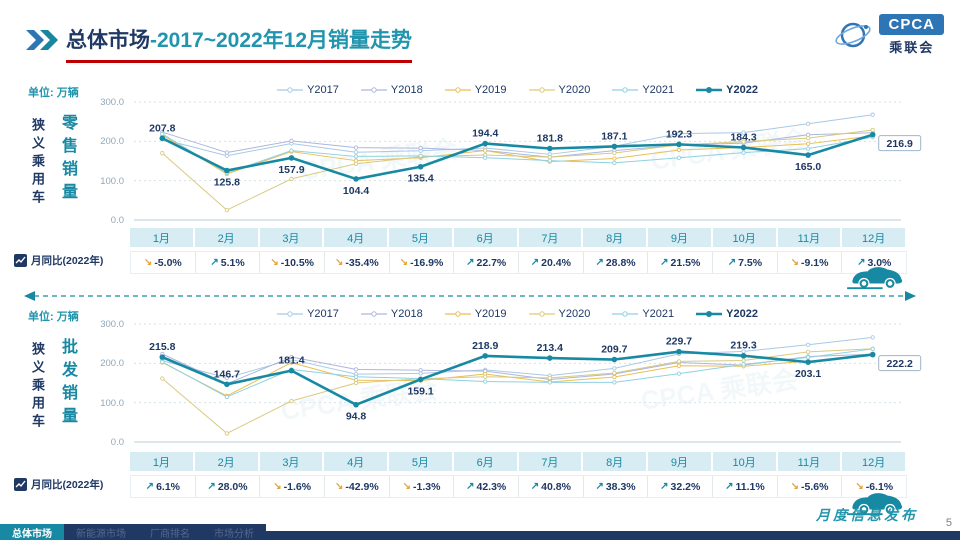 The height and width of the screenshot is (540, 960). I want to click on yoy-value: -16.9%, so click(427, 262).